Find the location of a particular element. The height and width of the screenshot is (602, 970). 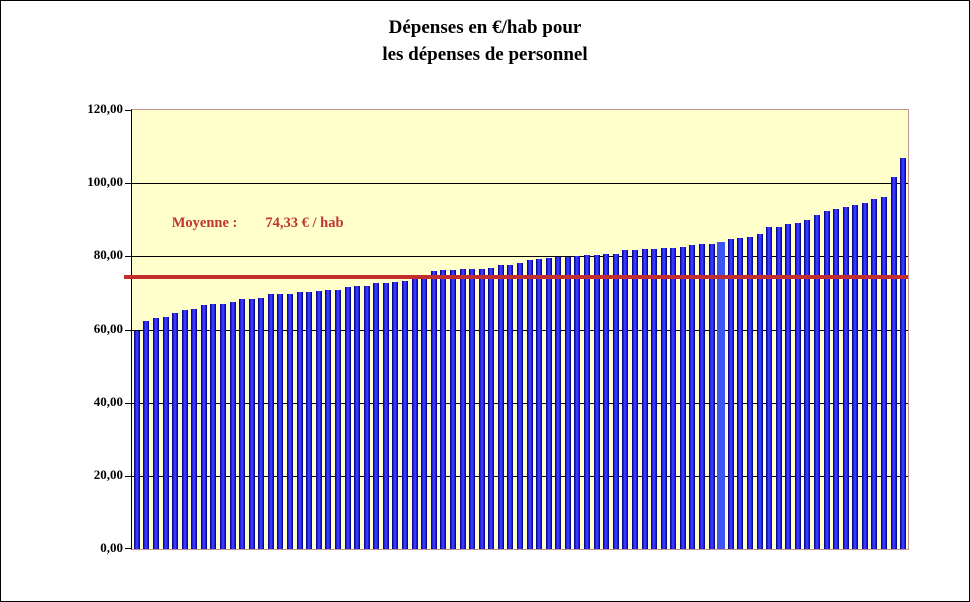

y-axis-label-120: 120,00 is located at coordinates (105, 108).